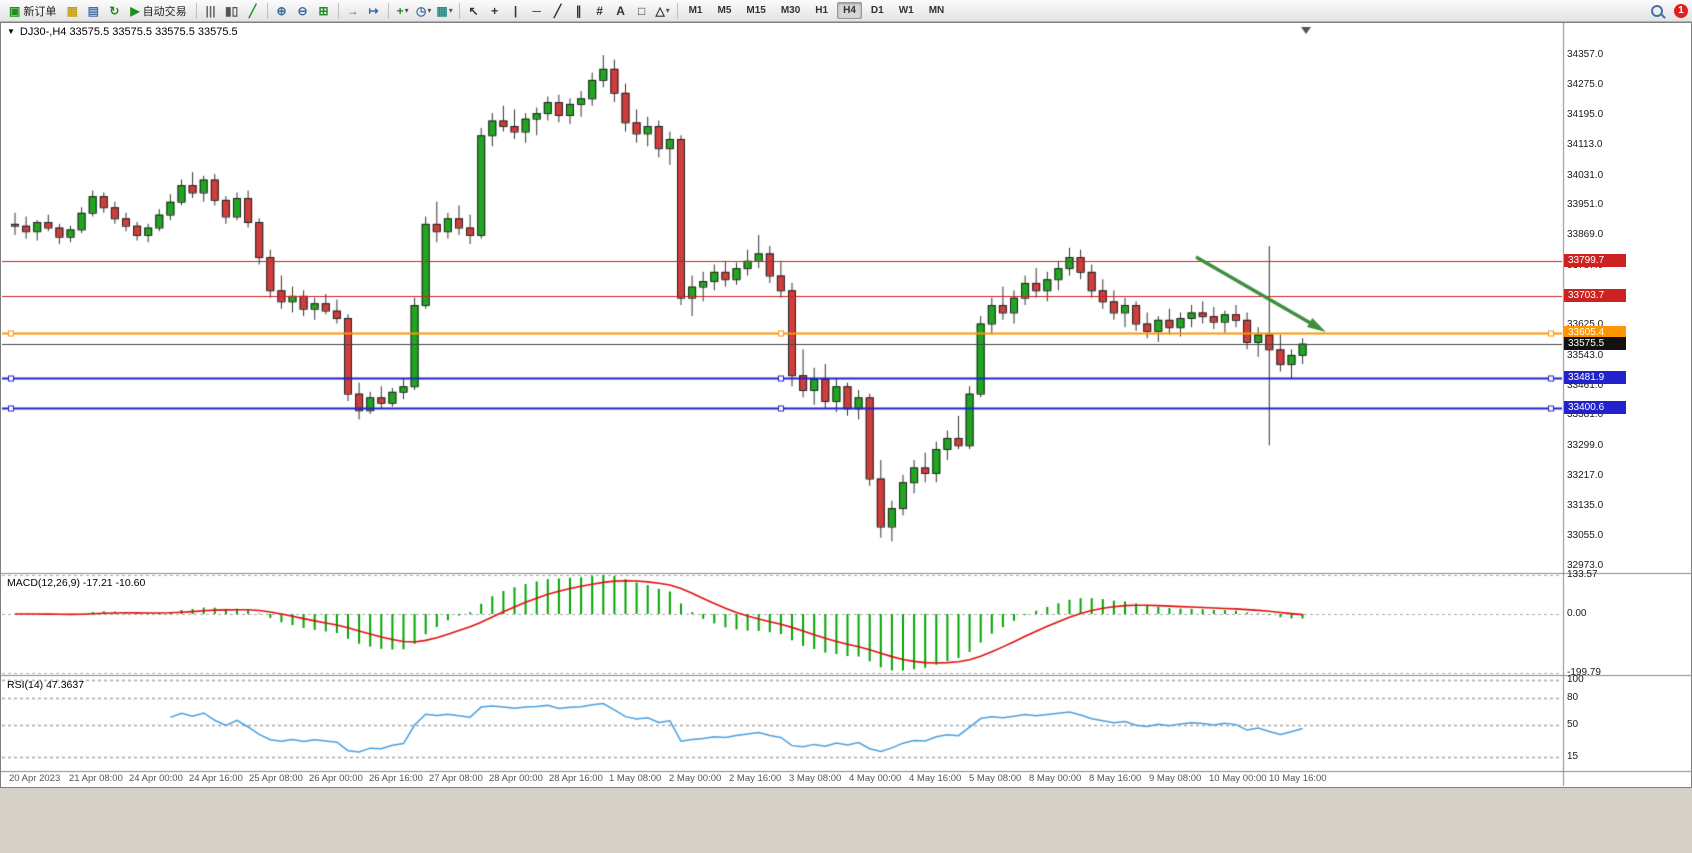 This screenshot has width=1692, height=853. I want to click on timeframe-d1: D1, so click(877, 10).